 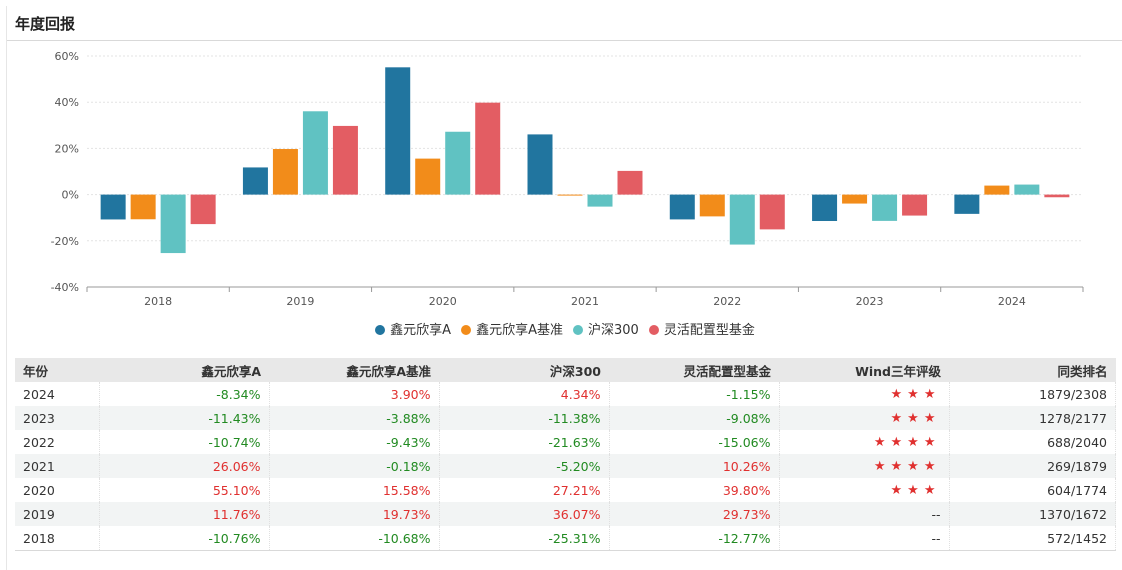 I want to click on cell-rank: 604/1774, so click(x=1032, y=490).